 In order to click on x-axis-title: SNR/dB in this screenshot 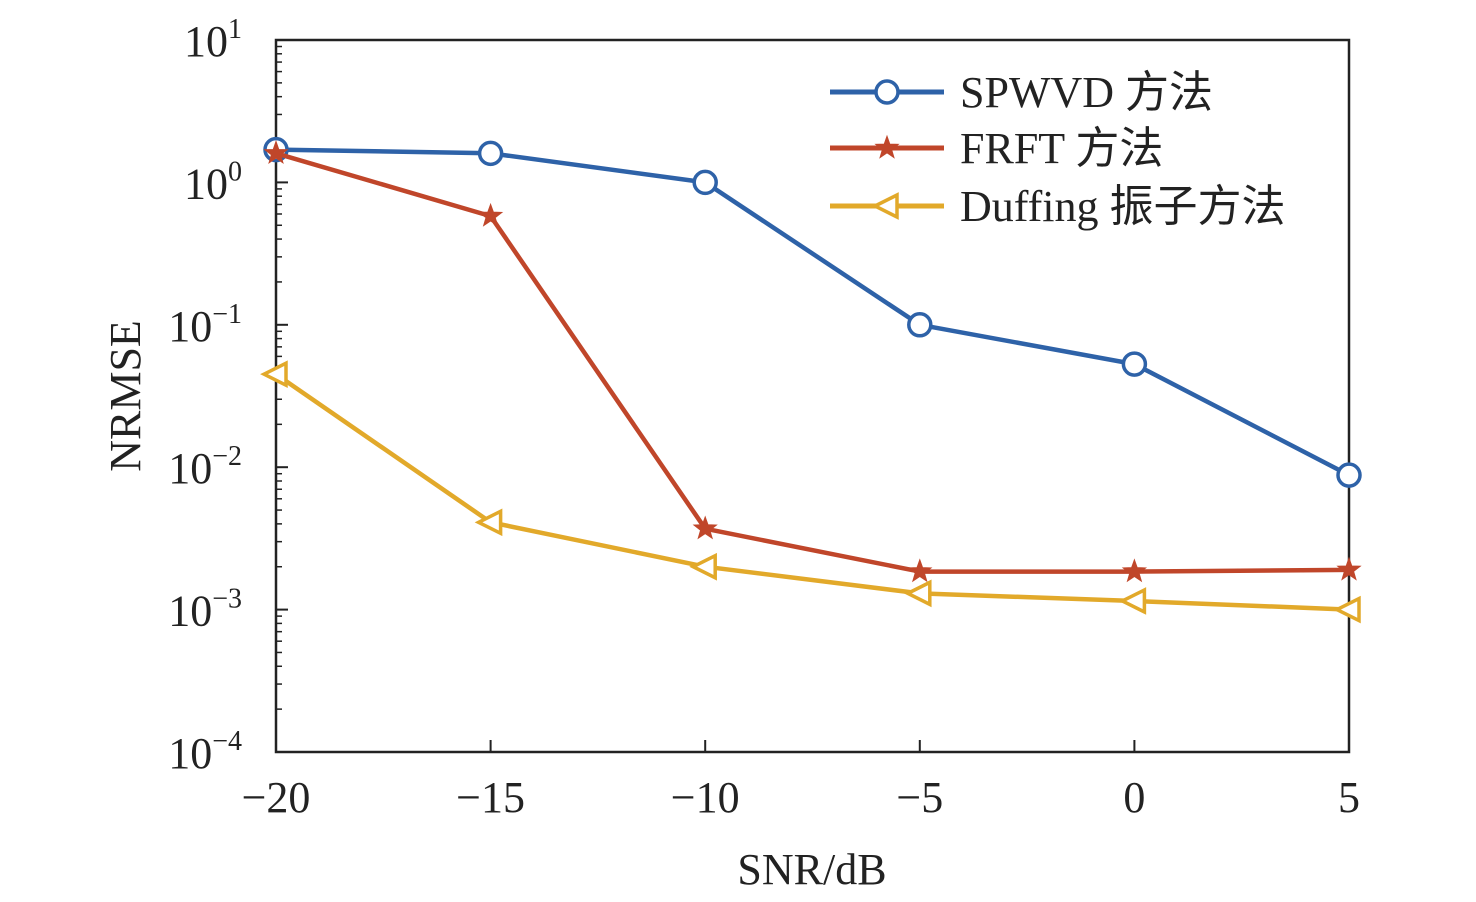, I will do `click(811, 869)`.